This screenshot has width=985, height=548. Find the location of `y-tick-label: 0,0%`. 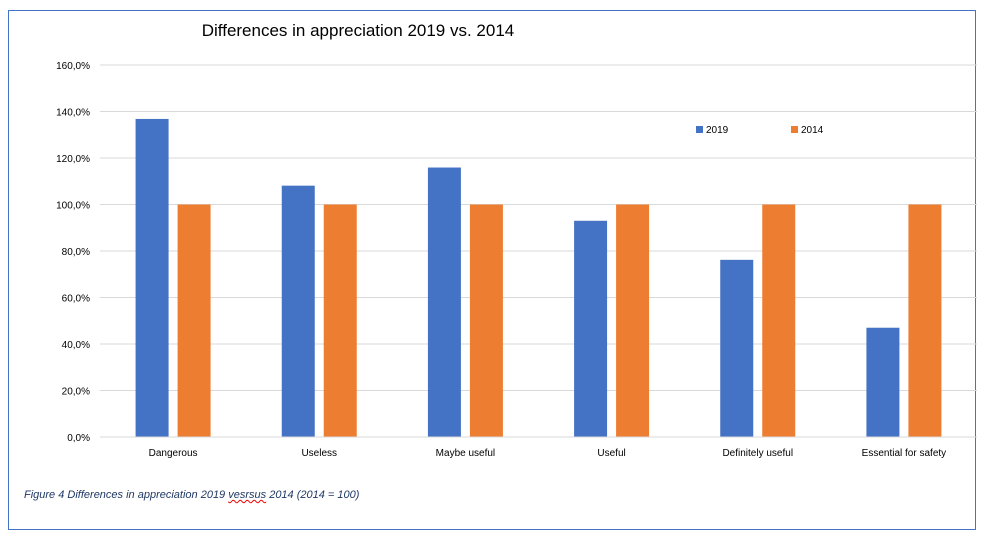

y-tick-label: 0,0% is located at coordinates (78, 438).